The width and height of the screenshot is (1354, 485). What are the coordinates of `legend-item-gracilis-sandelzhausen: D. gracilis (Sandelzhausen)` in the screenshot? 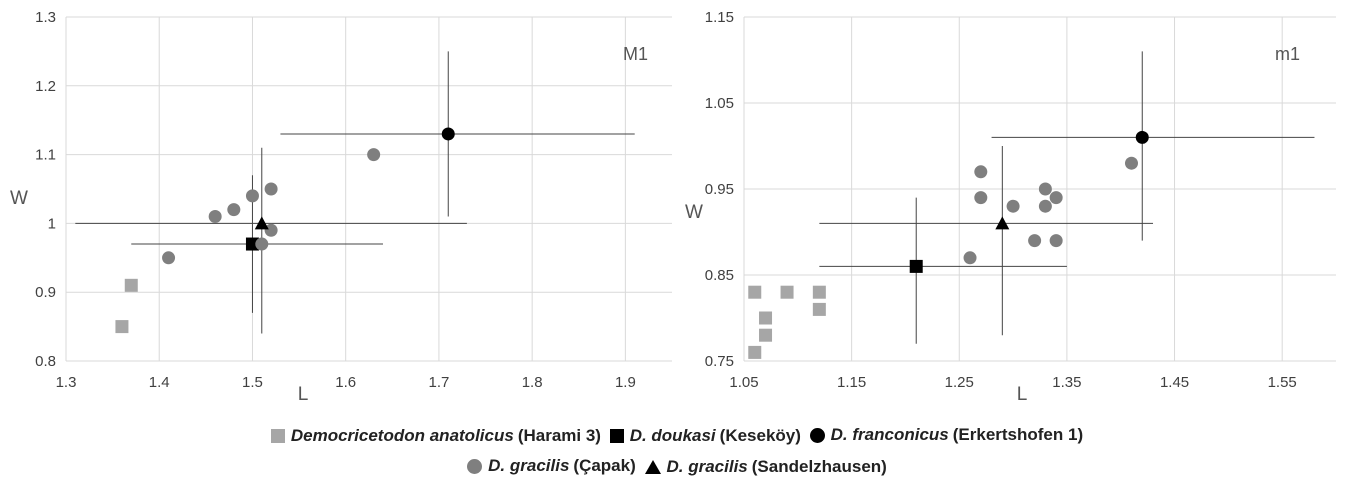 It's located at (765, 466).